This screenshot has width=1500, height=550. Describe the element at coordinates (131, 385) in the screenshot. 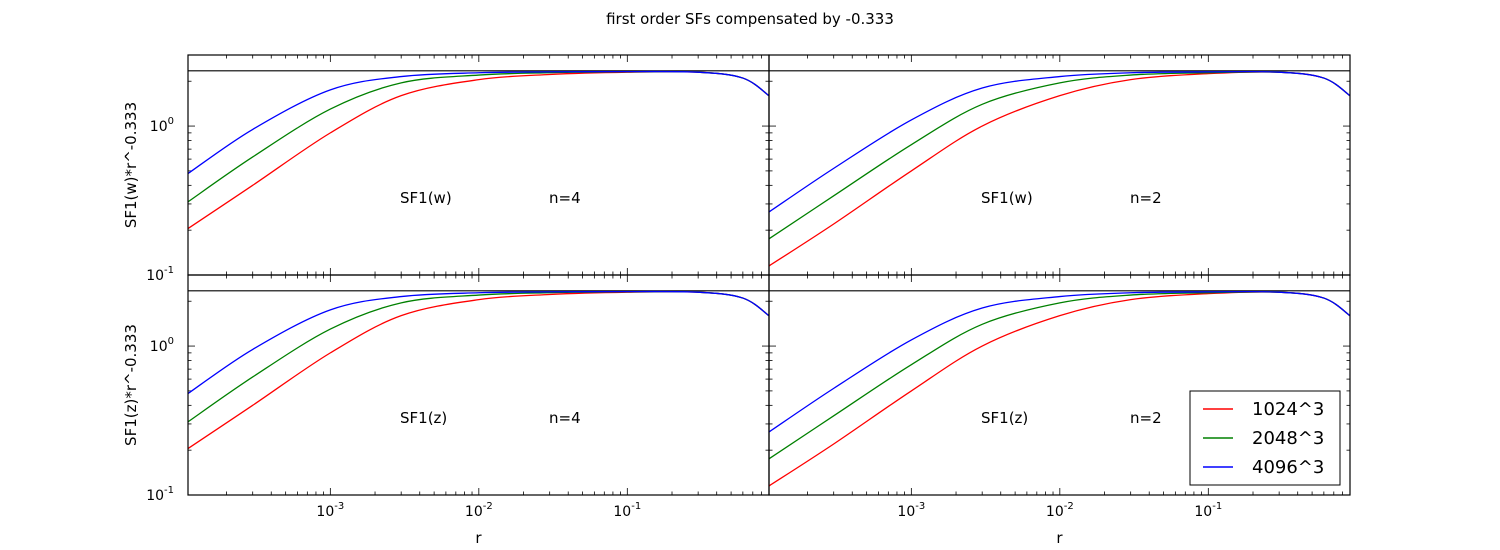

I see `y-axis-label: SF1(z)*r^-0.333` at that location.